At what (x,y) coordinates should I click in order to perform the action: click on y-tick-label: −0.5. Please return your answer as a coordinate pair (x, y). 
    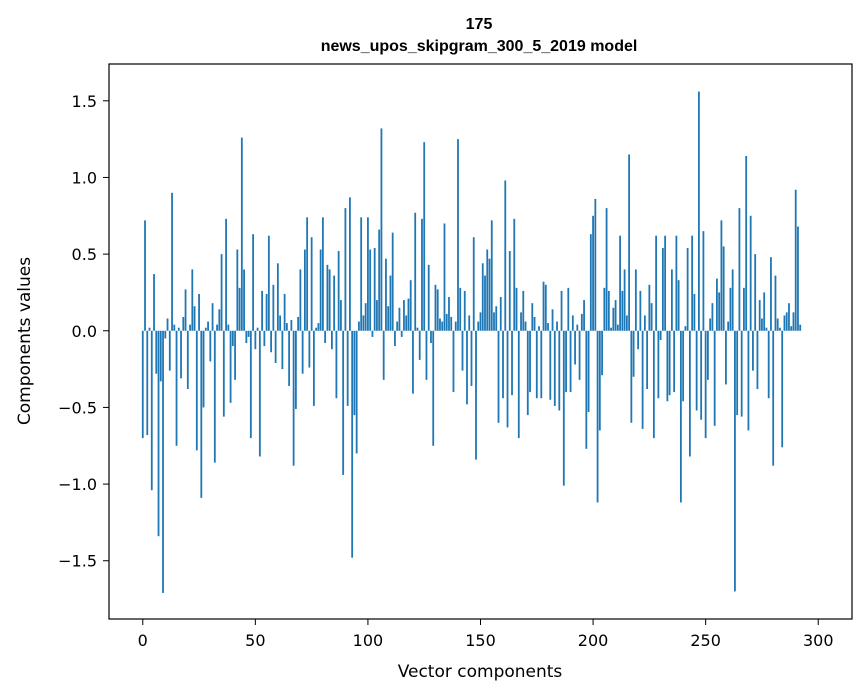
    Looking at the image, I should click on (77, 407).